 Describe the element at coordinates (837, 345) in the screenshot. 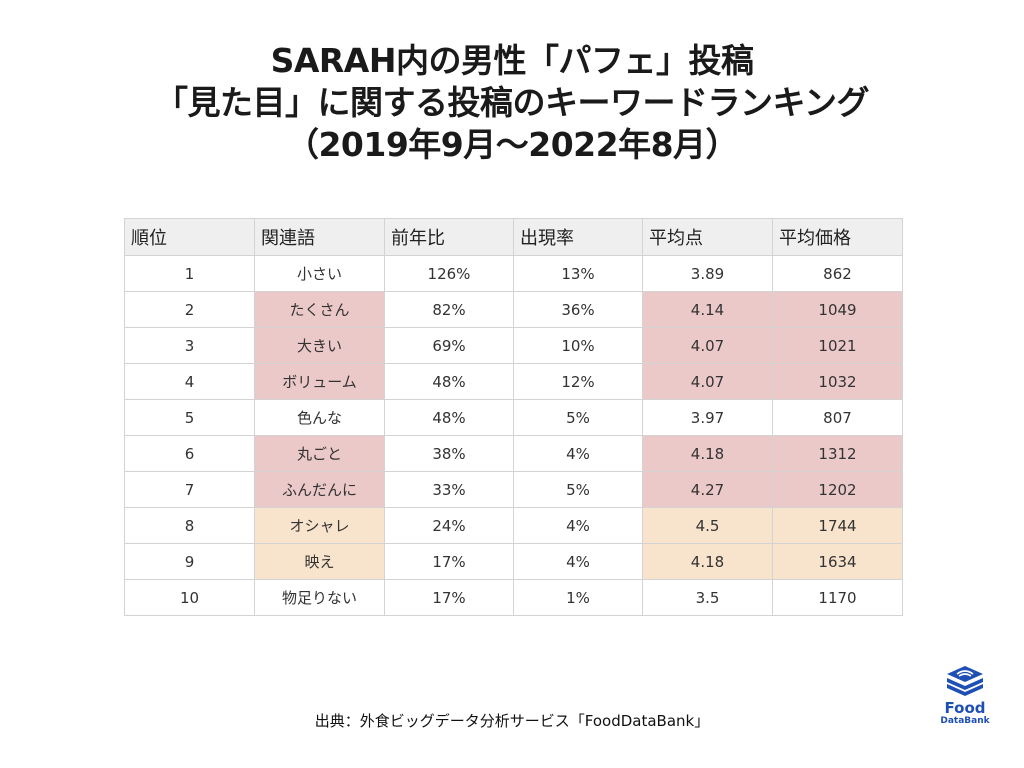

I see `cell-price: 1021` at that location.